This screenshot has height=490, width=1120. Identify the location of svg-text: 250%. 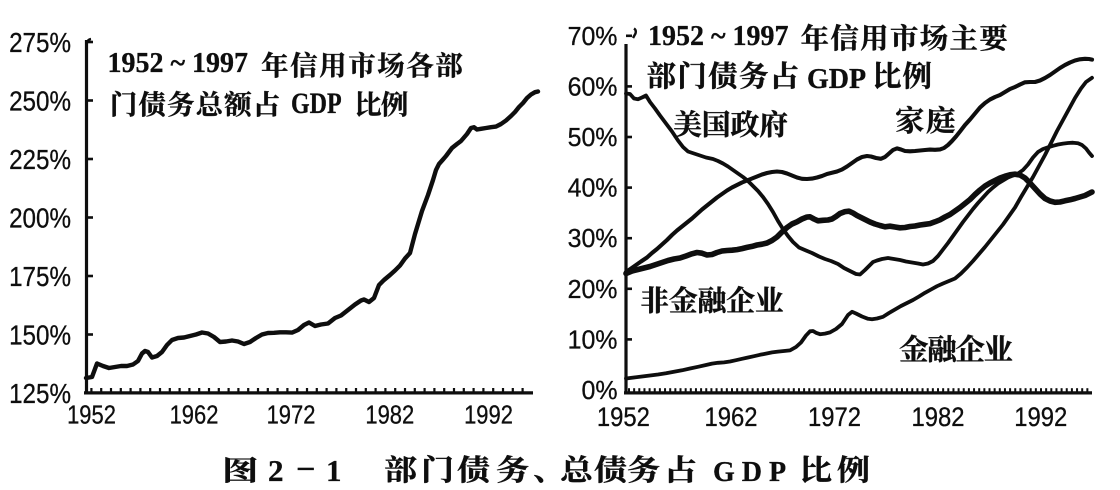
(40, 101).